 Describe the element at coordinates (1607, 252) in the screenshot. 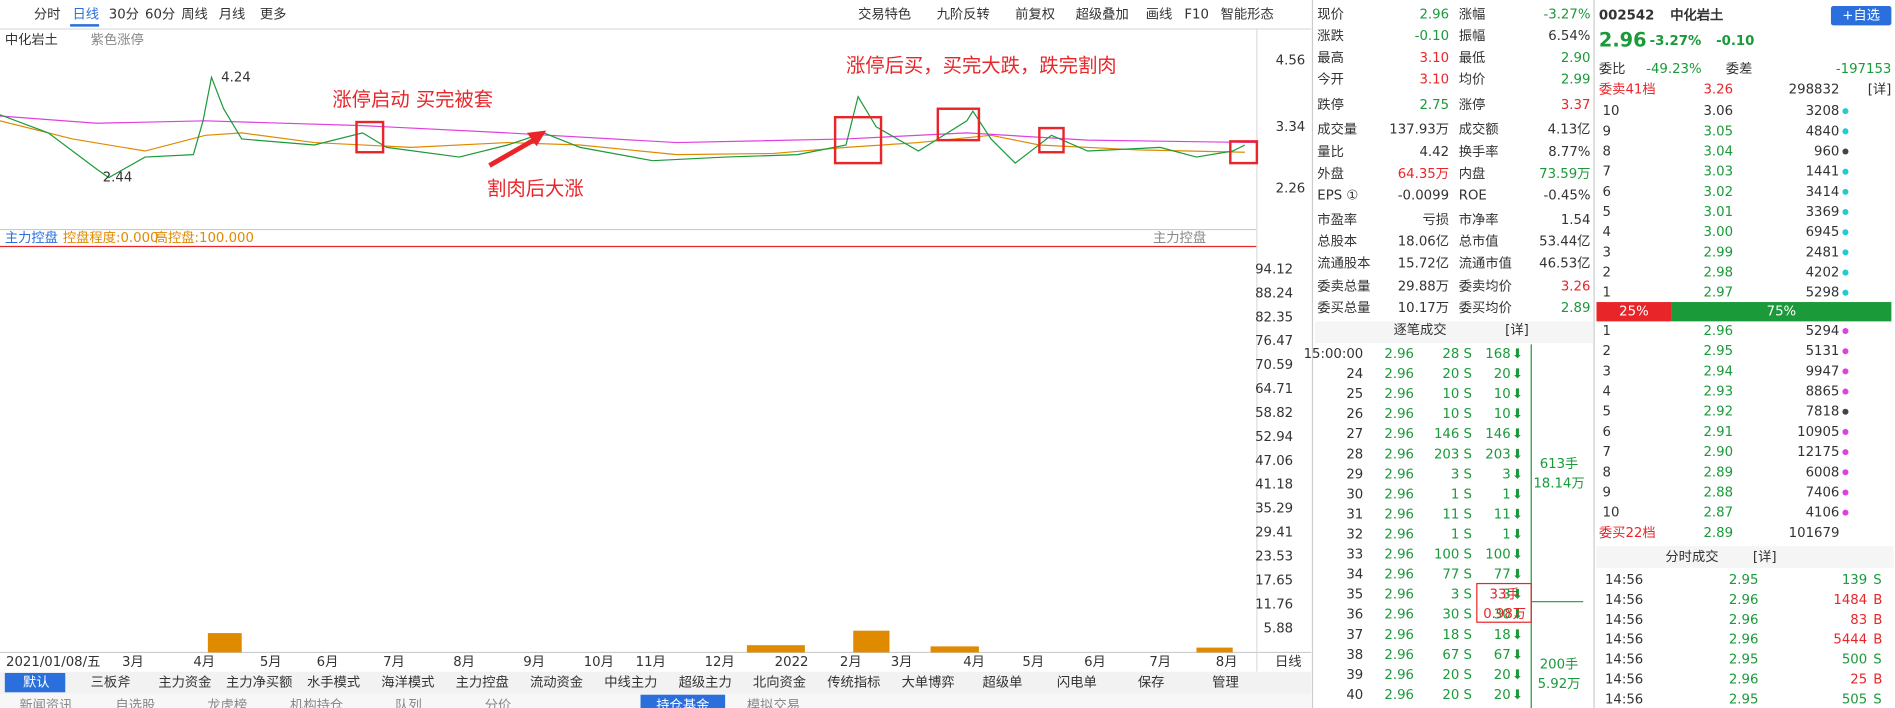

I see `level: 3` at that location.